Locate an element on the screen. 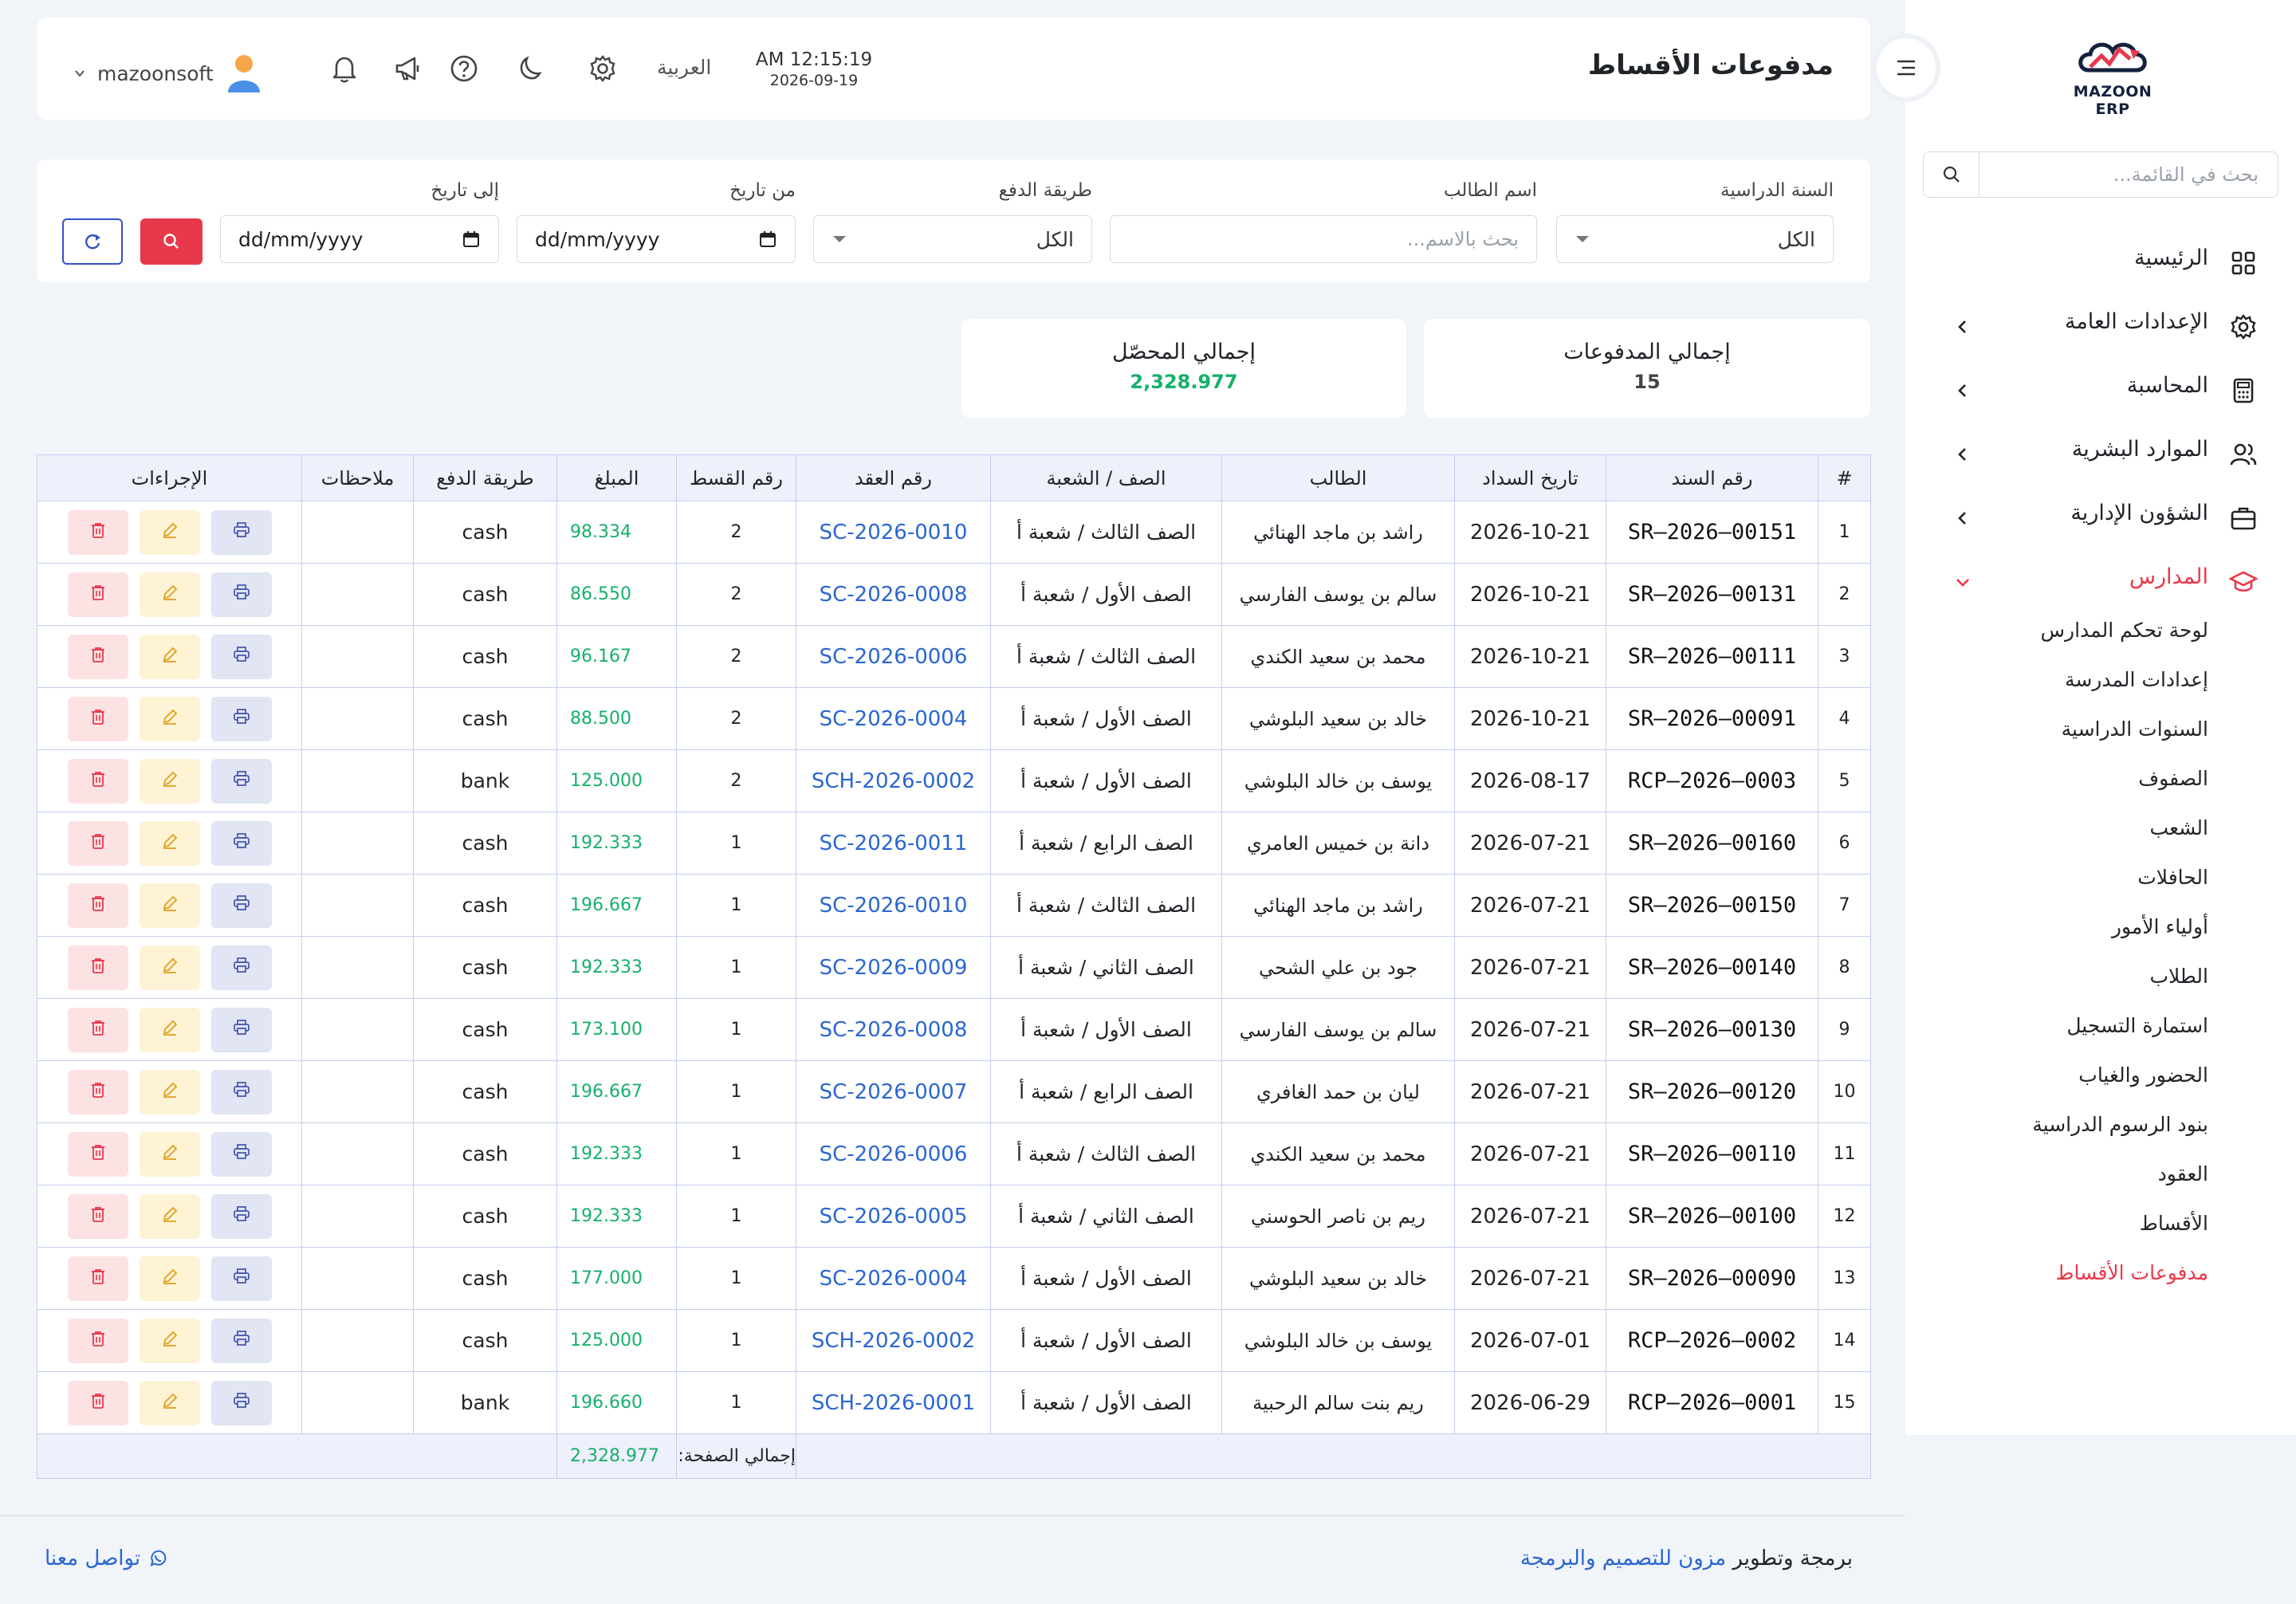 This screenshot has width=2296, height=1604. contract-number-link: SC-2026-0005 is located at coordinates (893, 1216).